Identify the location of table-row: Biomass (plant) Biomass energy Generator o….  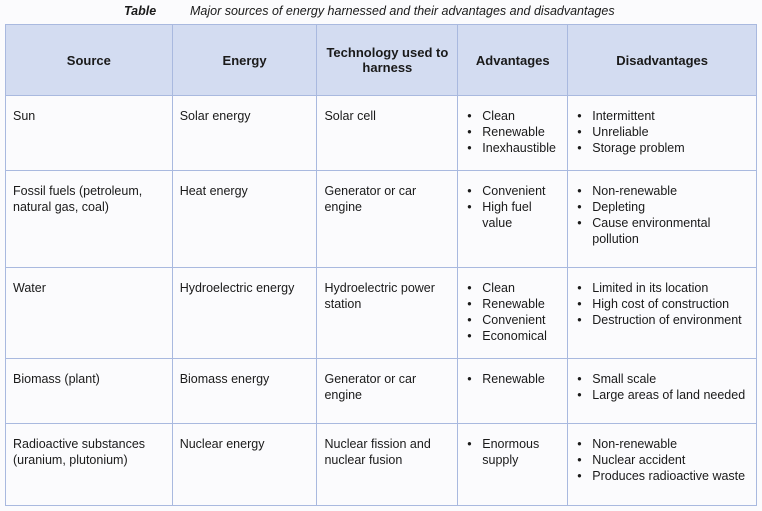
(381, 391).